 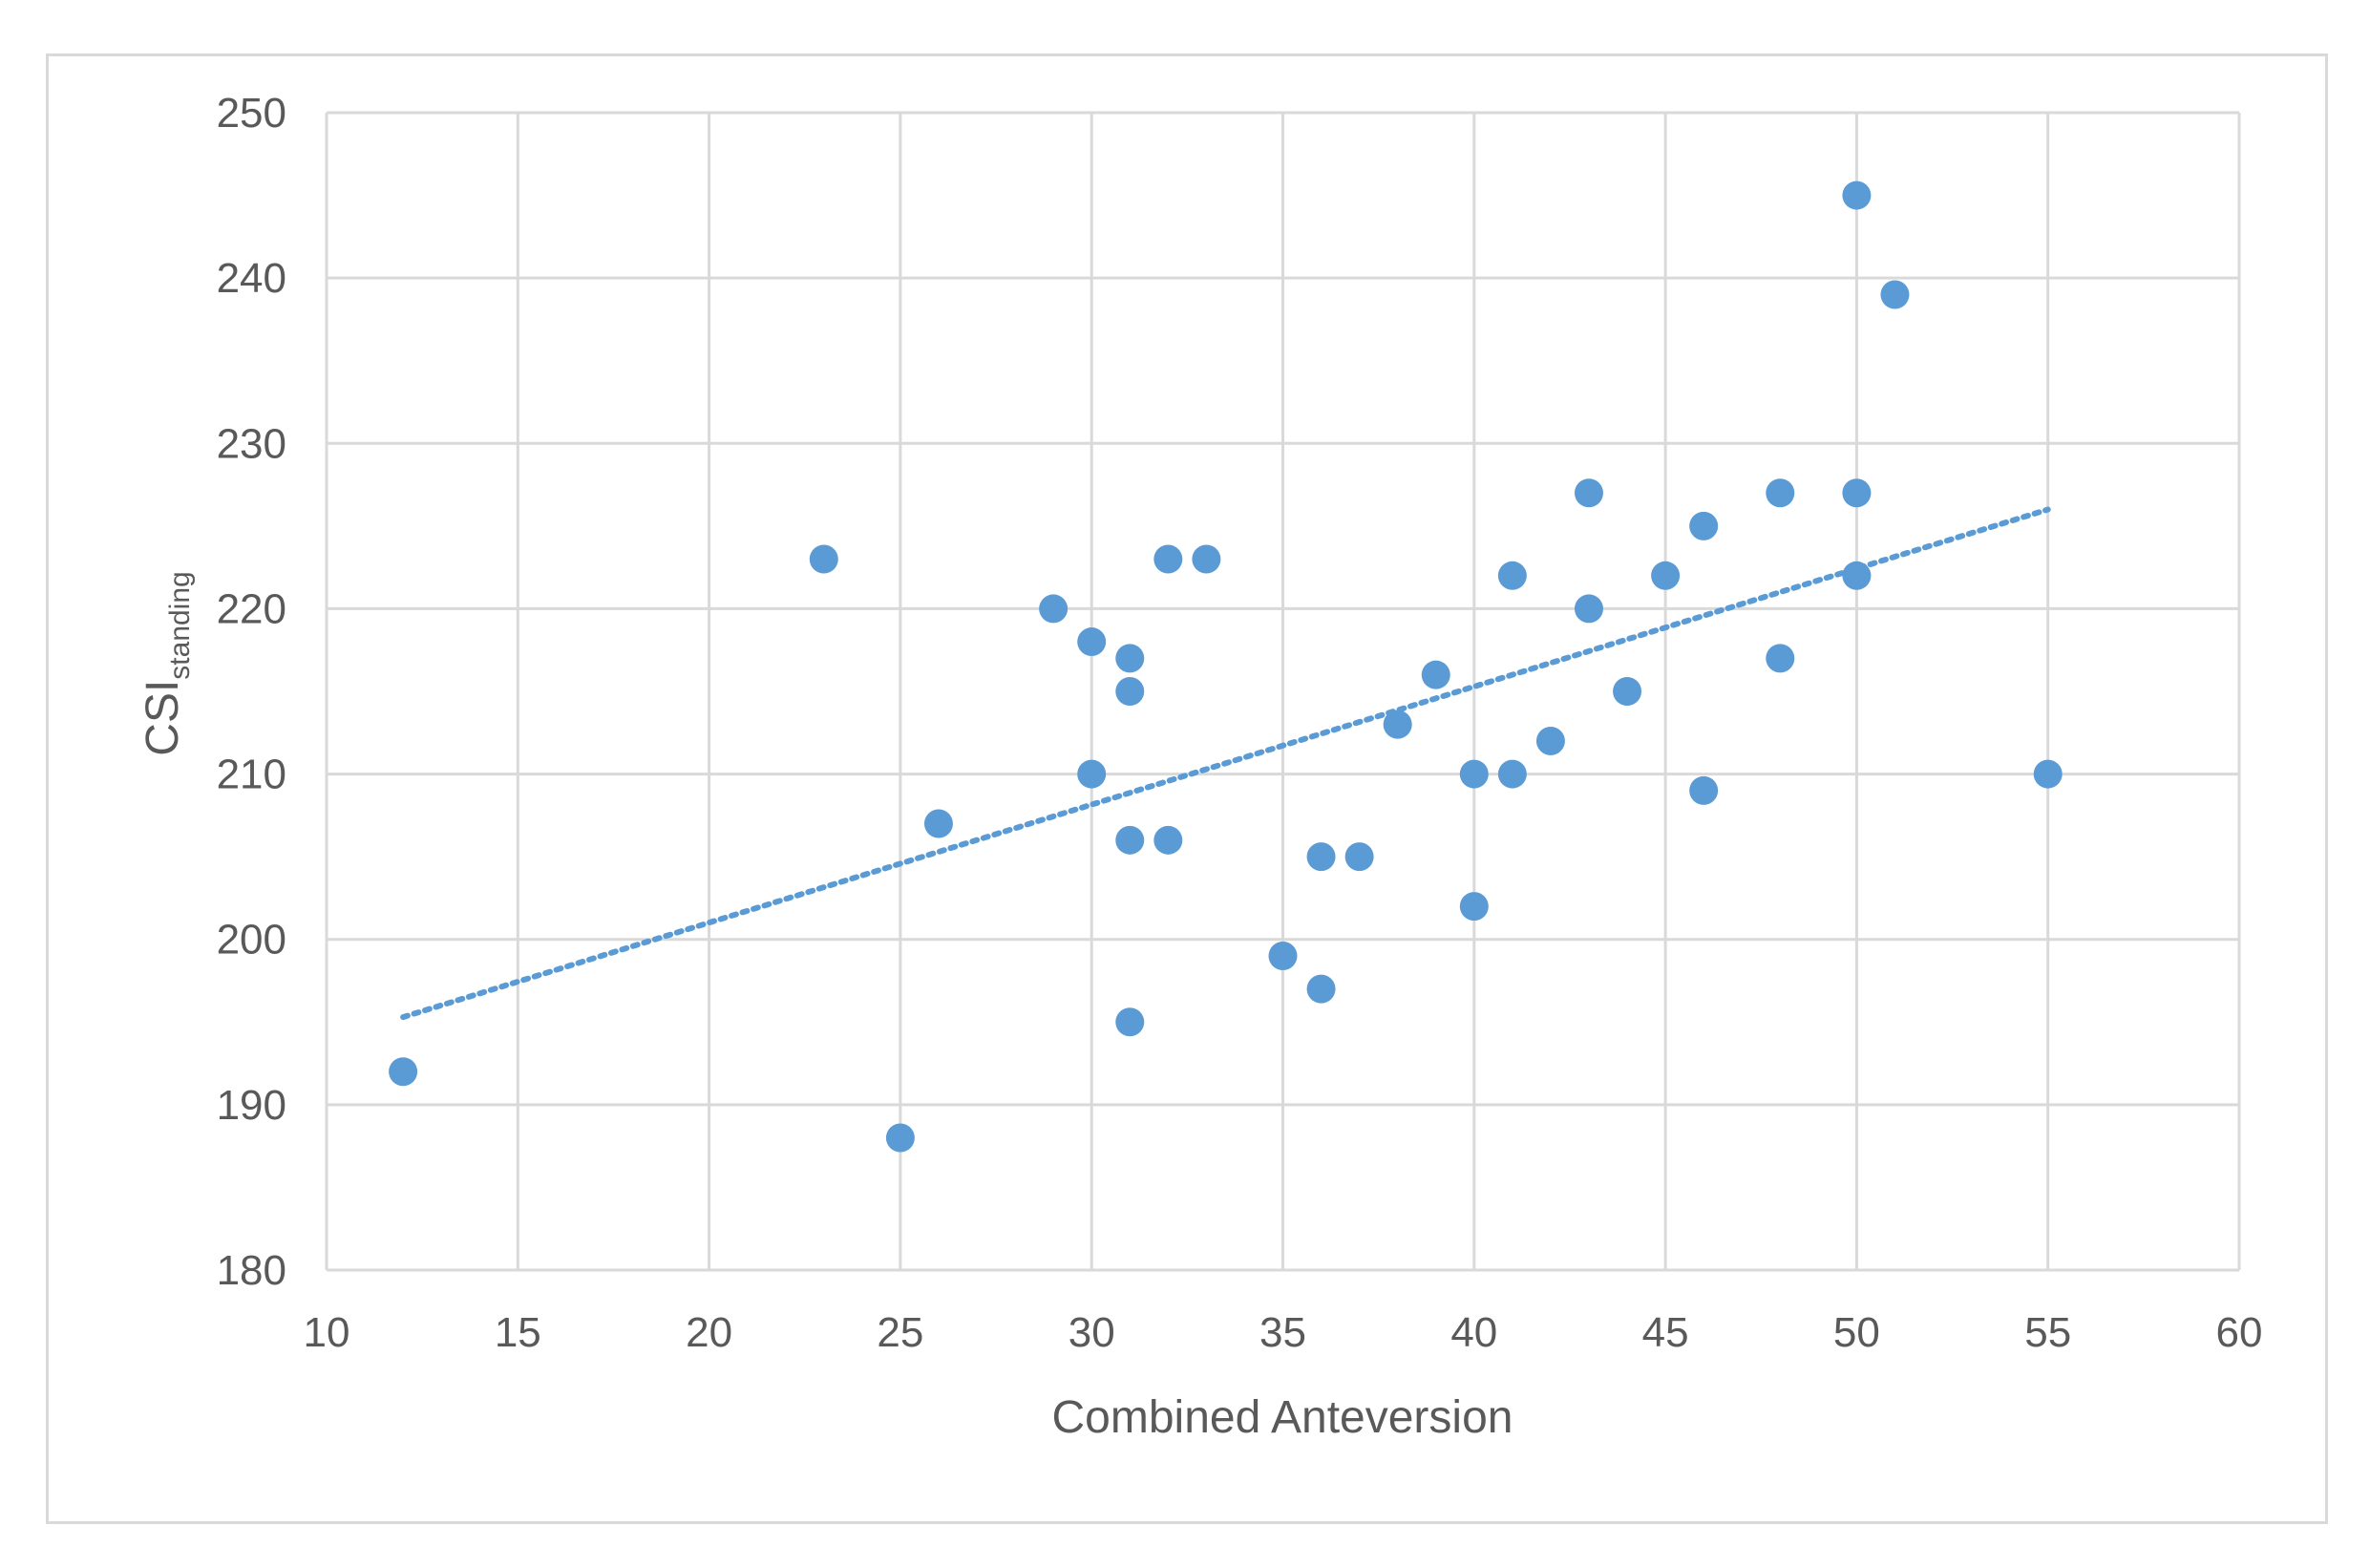 I want to click on x-tick-label: 55, so click(x=2047, y=1332).